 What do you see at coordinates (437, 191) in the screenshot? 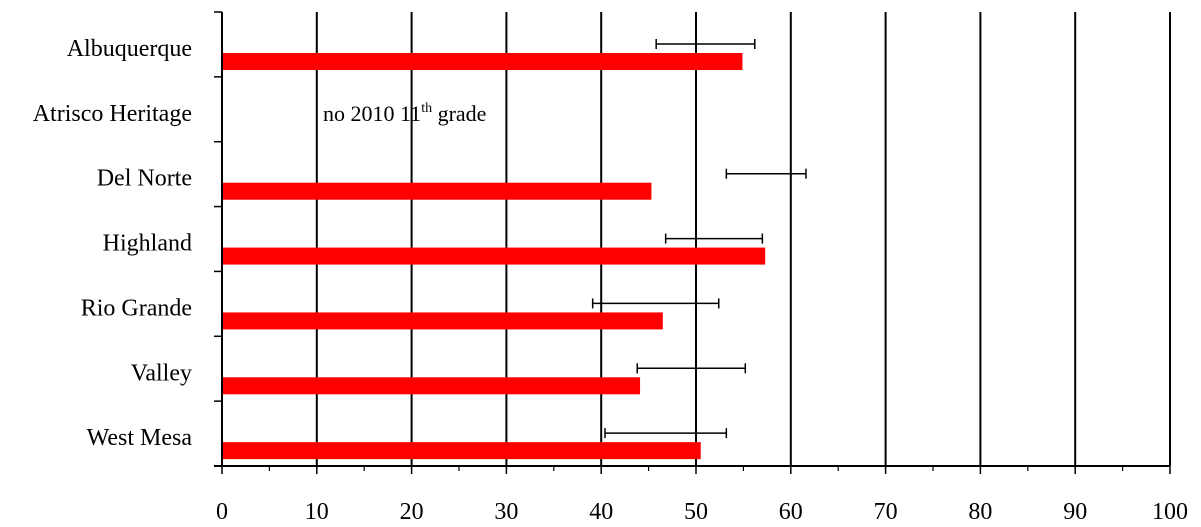
I see `bar-del-norte` at bounding box center [437, 191].